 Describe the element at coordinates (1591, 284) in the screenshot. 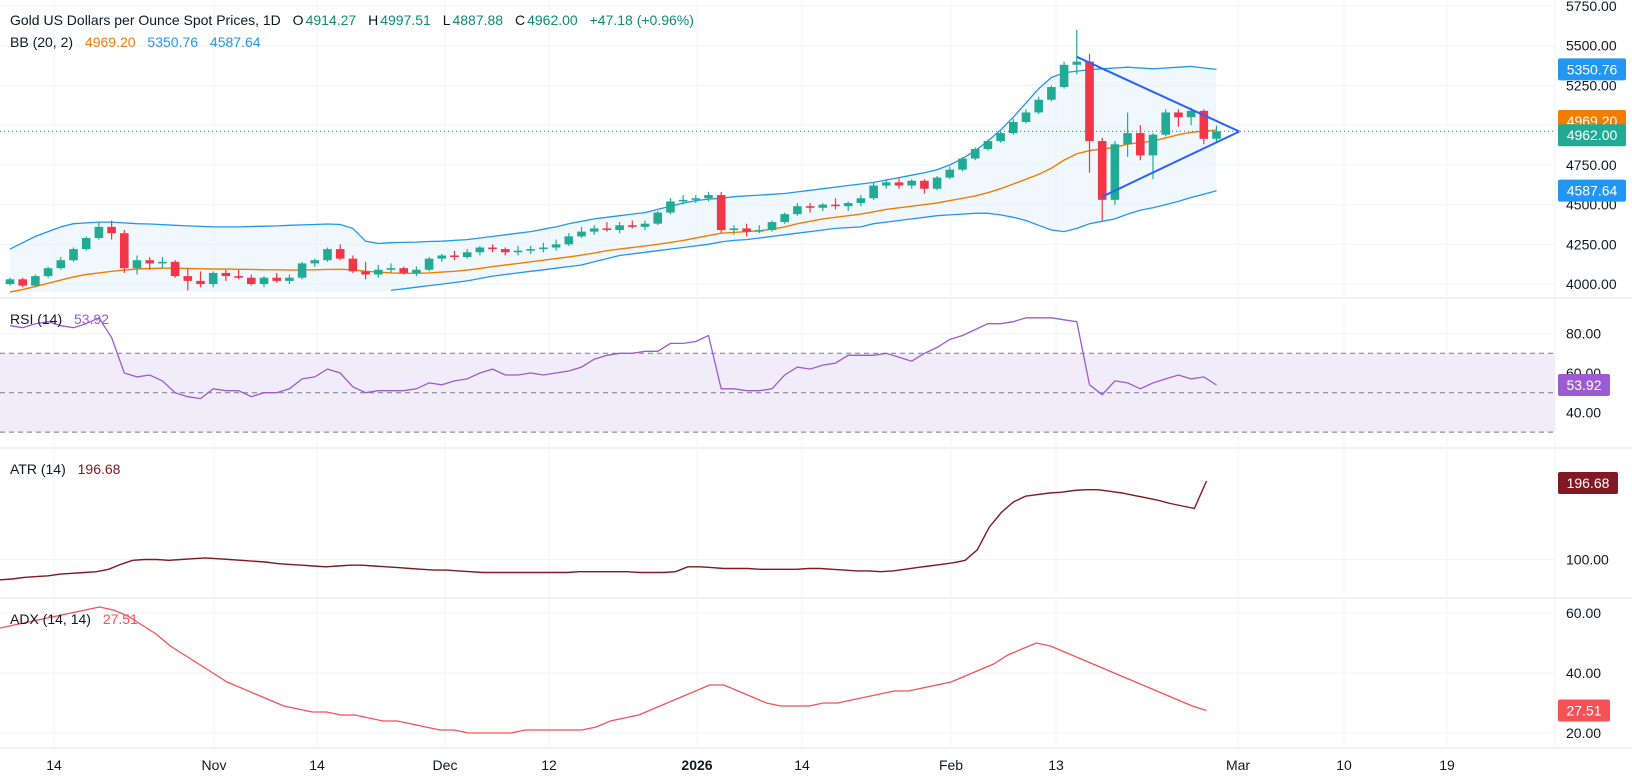

I see `price-tick-label: 4000.00` at that location.